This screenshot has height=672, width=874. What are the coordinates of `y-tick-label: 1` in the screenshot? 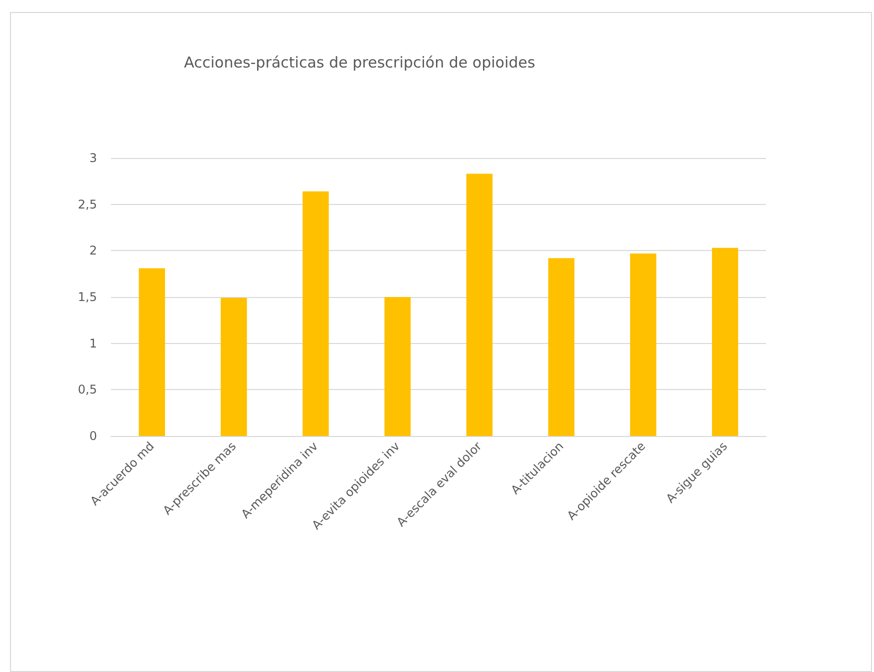 It's located at (93, 343).